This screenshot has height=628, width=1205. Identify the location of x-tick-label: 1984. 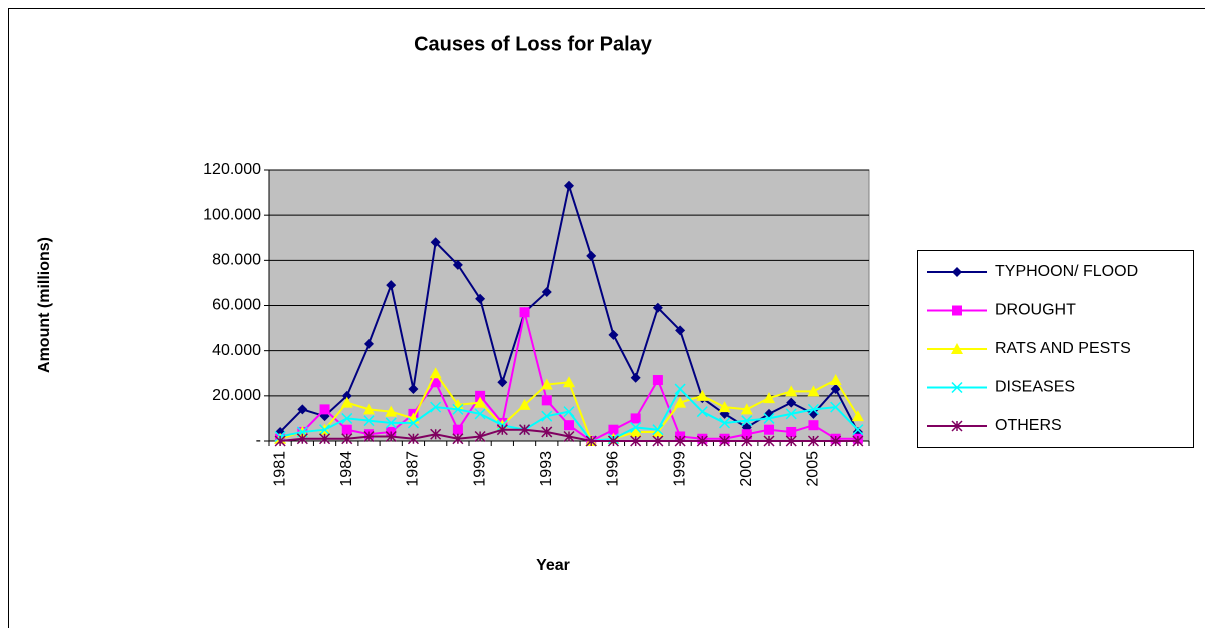
(346, 469).